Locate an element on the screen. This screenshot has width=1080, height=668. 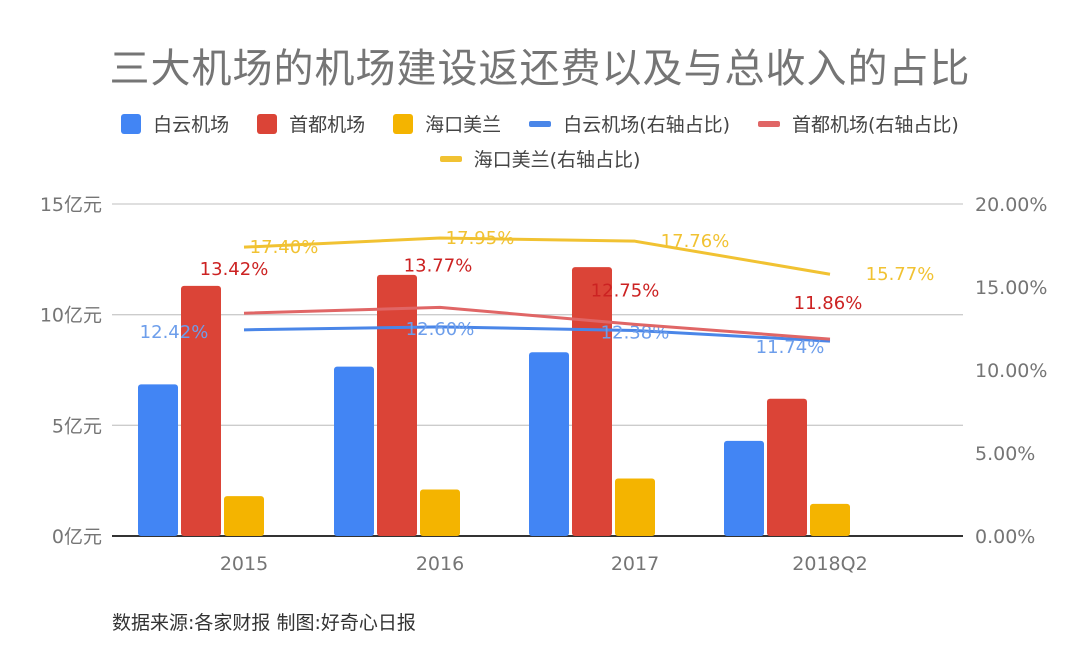
data-label-首都机场(右轴占比): 13.42% is located at coordinates (234, 269).